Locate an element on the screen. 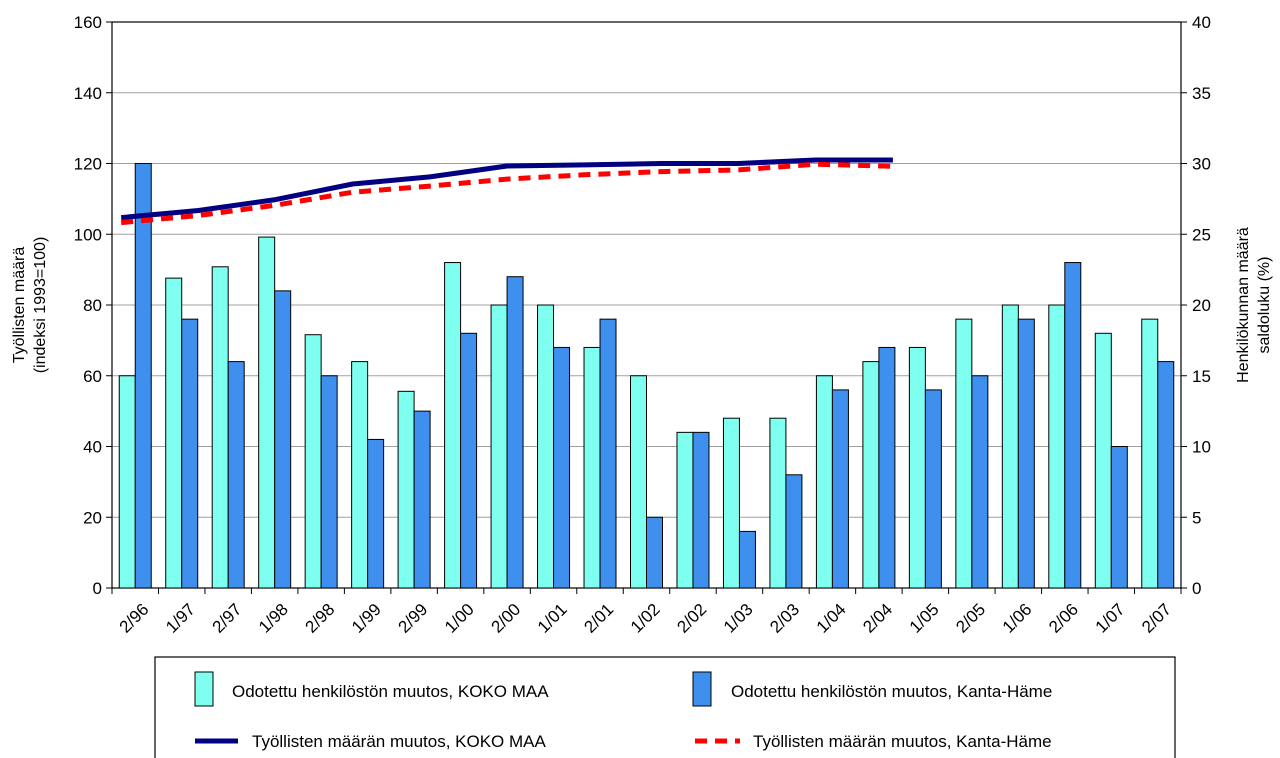 The image size is (1280, 758). right-tick-label: 40 is located at coordinates (1201, 22).